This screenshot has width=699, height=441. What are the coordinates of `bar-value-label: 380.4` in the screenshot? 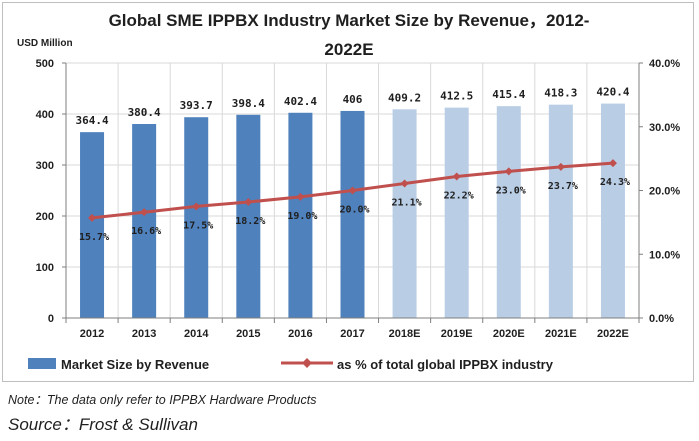 It's located at (144, 112).